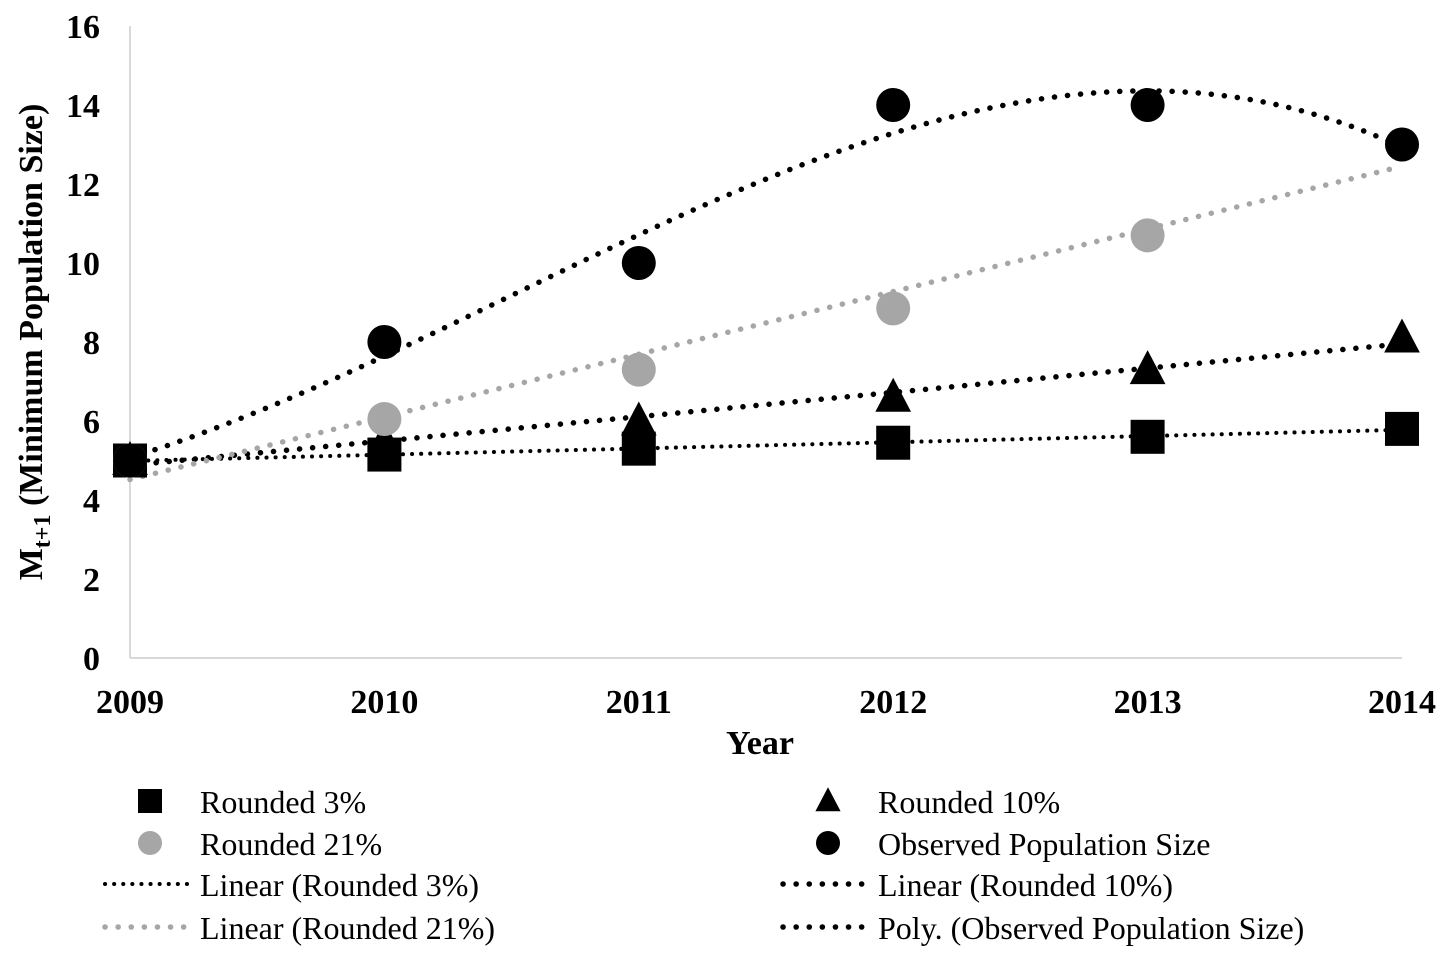 This screenshot has height=955, width=1456. Describe the element at coordinates (91, 580) in the screenshot. I see `y-tick-label: 2` at that location.